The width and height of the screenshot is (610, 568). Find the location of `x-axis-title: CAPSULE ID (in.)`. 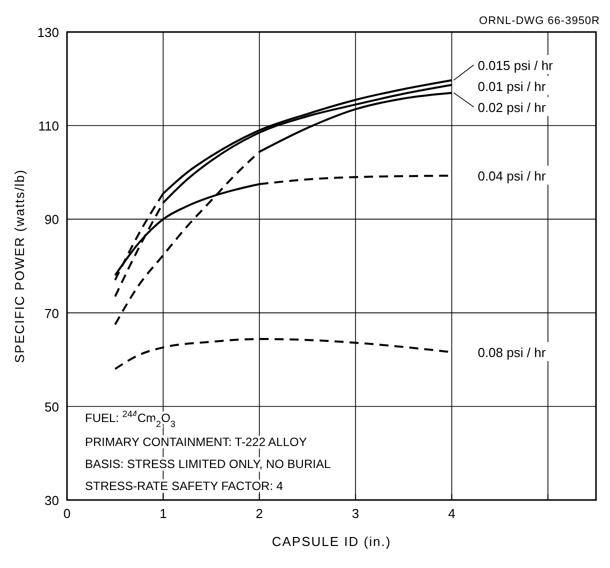

x-axis-title: CAPSULE ID (in.) is located at coordinates (332, 541).